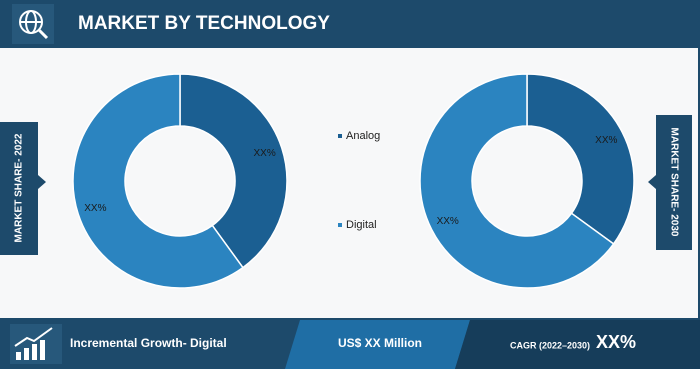  Describe the element at coordinates (550, 345) in the screenshot. I see `cagr-label: CAGR (2022–2030)` at that location.